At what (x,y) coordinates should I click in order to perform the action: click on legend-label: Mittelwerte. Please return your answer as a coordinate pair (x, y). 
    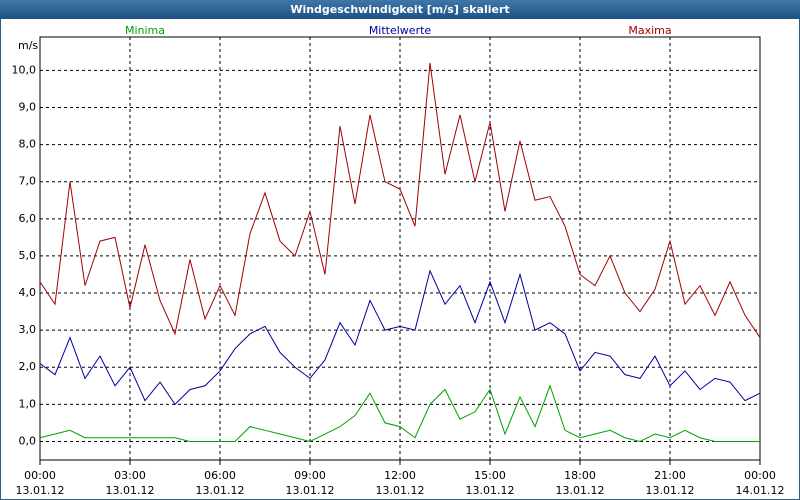
    Looking at the image, I should click on (400, 30).